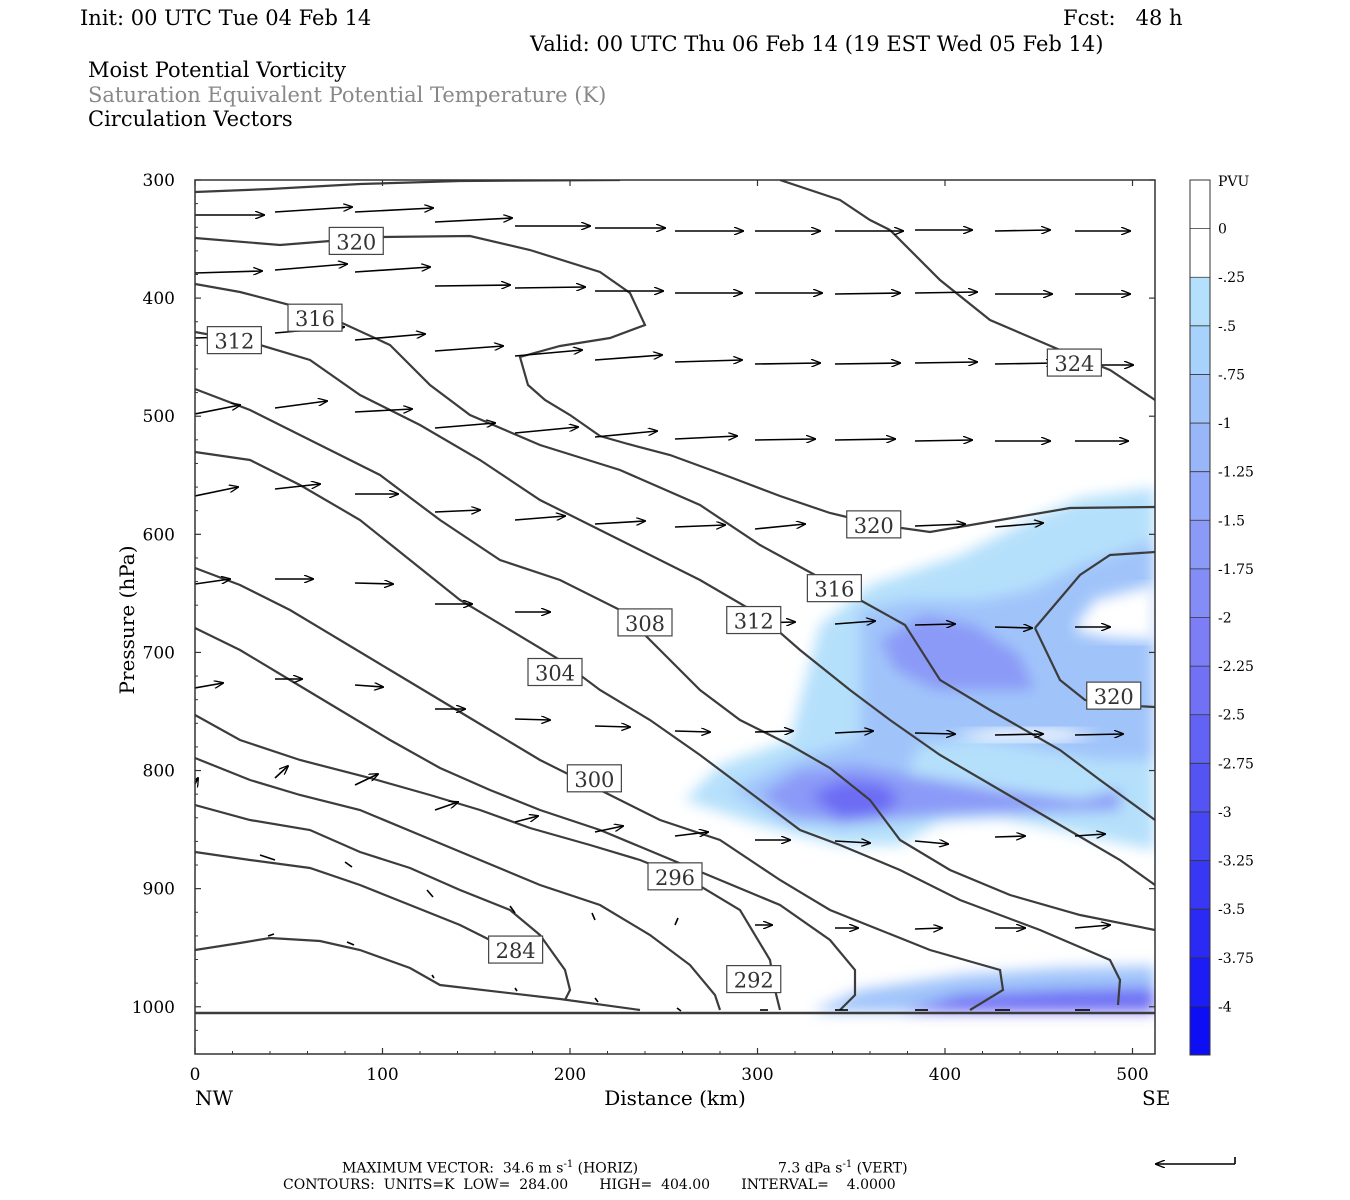  Describe the element at coordinates (1156, 1098) in the screenshot. I see `x-axis-right-label: SE` at that location.